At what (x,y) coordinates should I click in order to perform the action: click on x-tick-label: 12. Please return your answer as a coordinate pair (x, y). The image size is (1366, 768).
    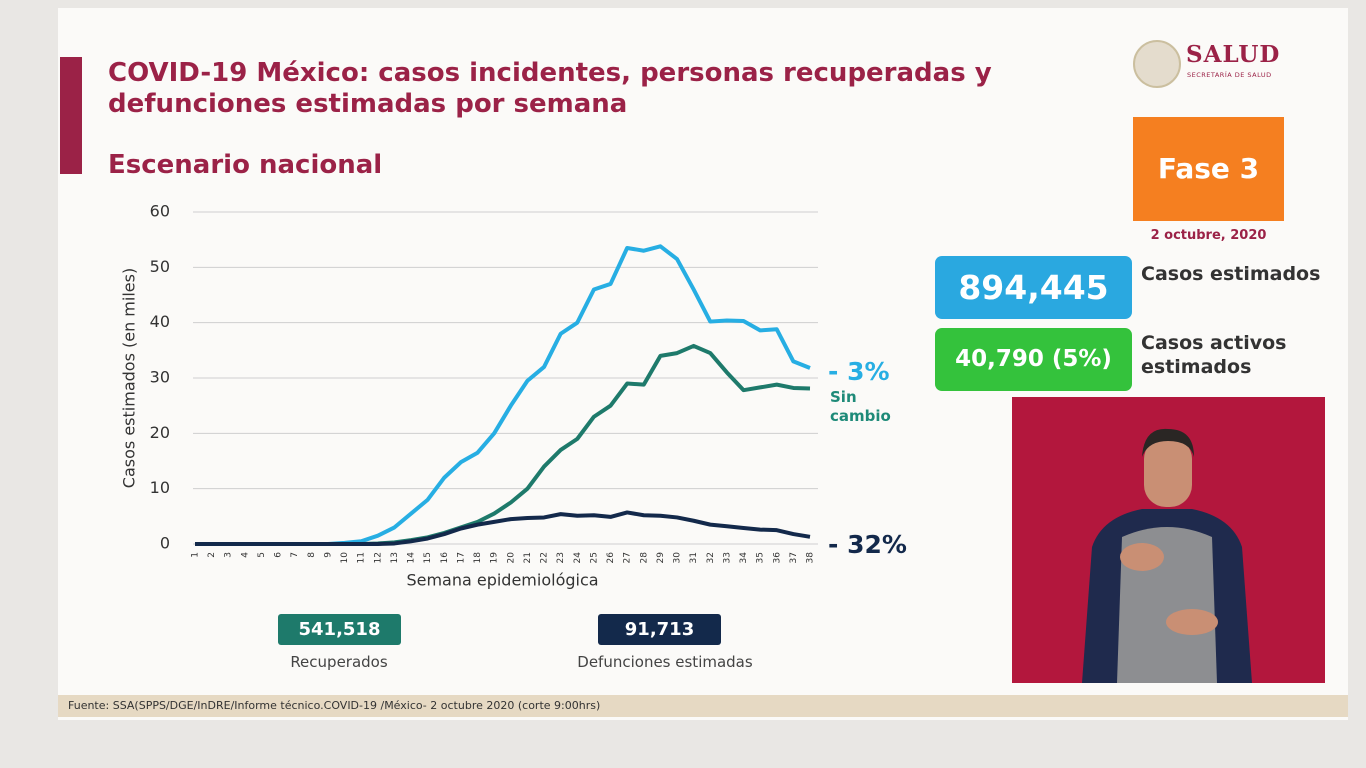
    Looking at the image, I should click on (378, 557).